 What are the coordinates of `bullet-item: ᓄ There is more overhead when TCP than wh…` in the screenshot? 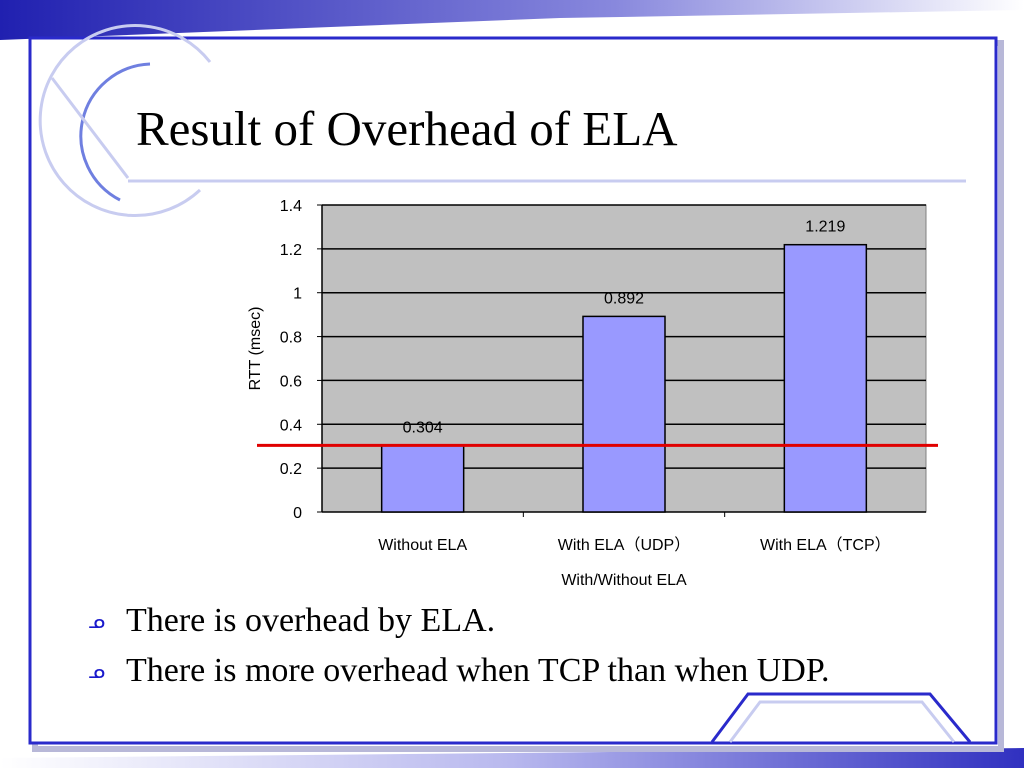 It's located at (457, 671).